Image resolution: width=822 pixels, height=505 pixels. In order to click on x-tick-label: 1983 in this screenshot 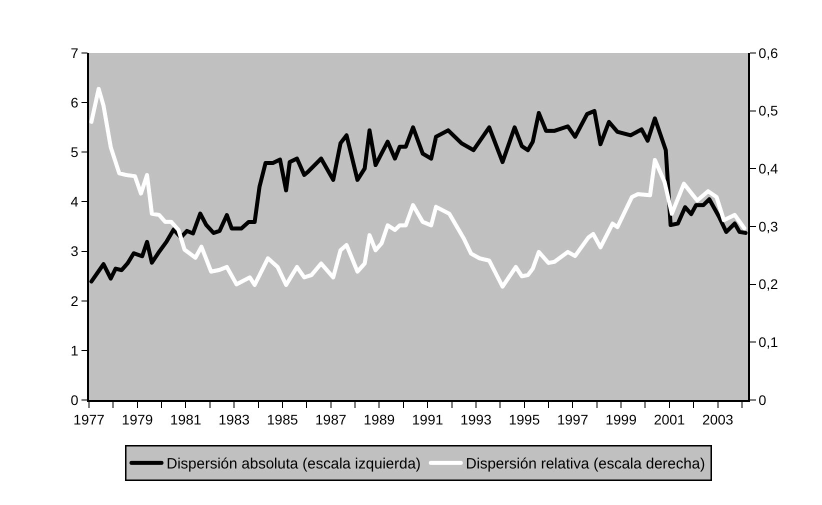, I will do `click(234, 420)`.